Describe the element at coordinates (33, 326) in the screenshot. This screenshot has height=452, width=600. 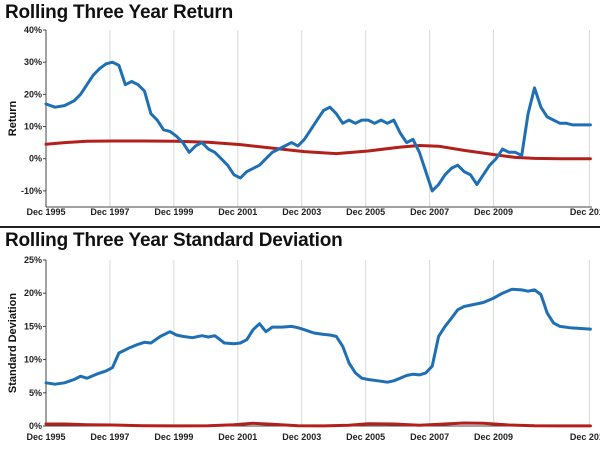
I see `y-tick-label: 15%` at that location.